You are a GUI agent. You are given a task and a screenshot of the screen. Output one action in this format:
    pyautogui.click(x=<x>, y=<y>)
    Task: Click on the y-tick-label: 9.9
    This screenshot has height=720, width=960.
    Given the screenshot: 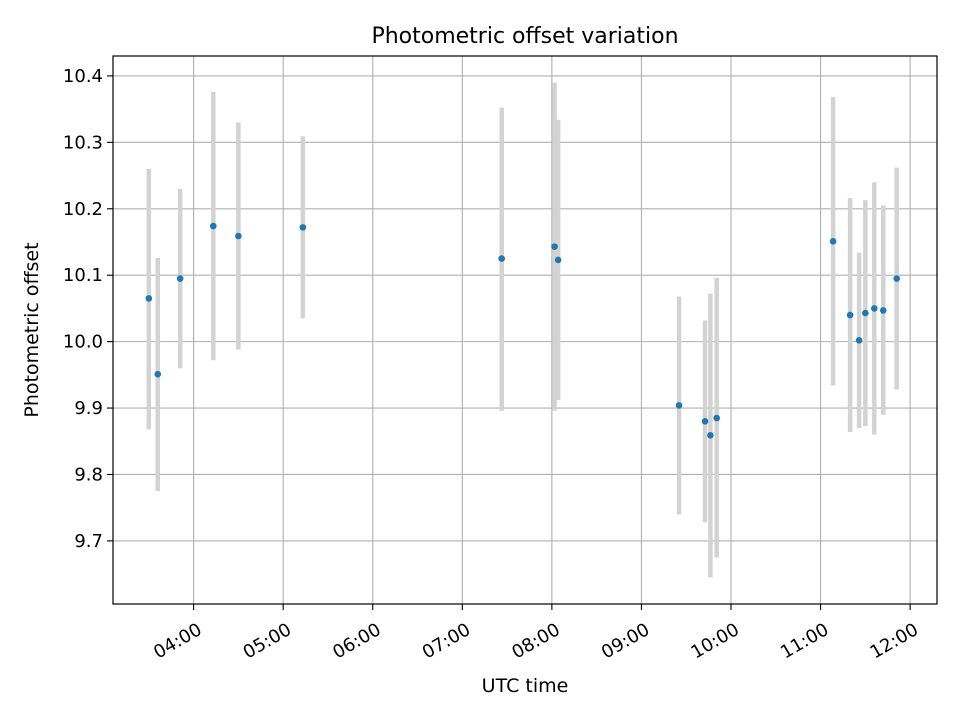 What is the action you would take?
    pyautogui.click(x=88, y=408)
    